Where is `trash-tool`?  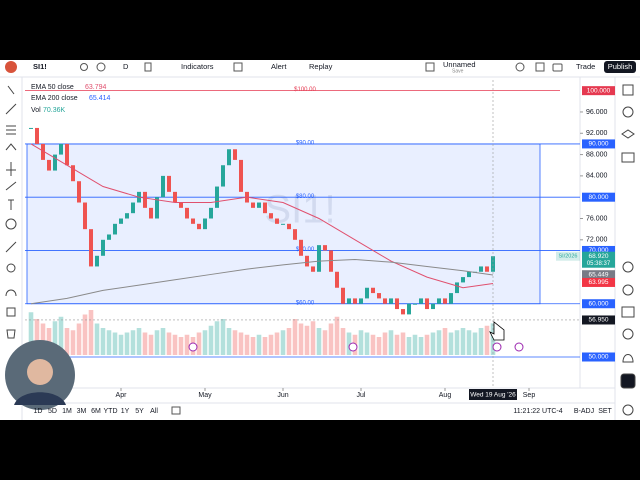
trash-tool is located at coordinates (11, 334).